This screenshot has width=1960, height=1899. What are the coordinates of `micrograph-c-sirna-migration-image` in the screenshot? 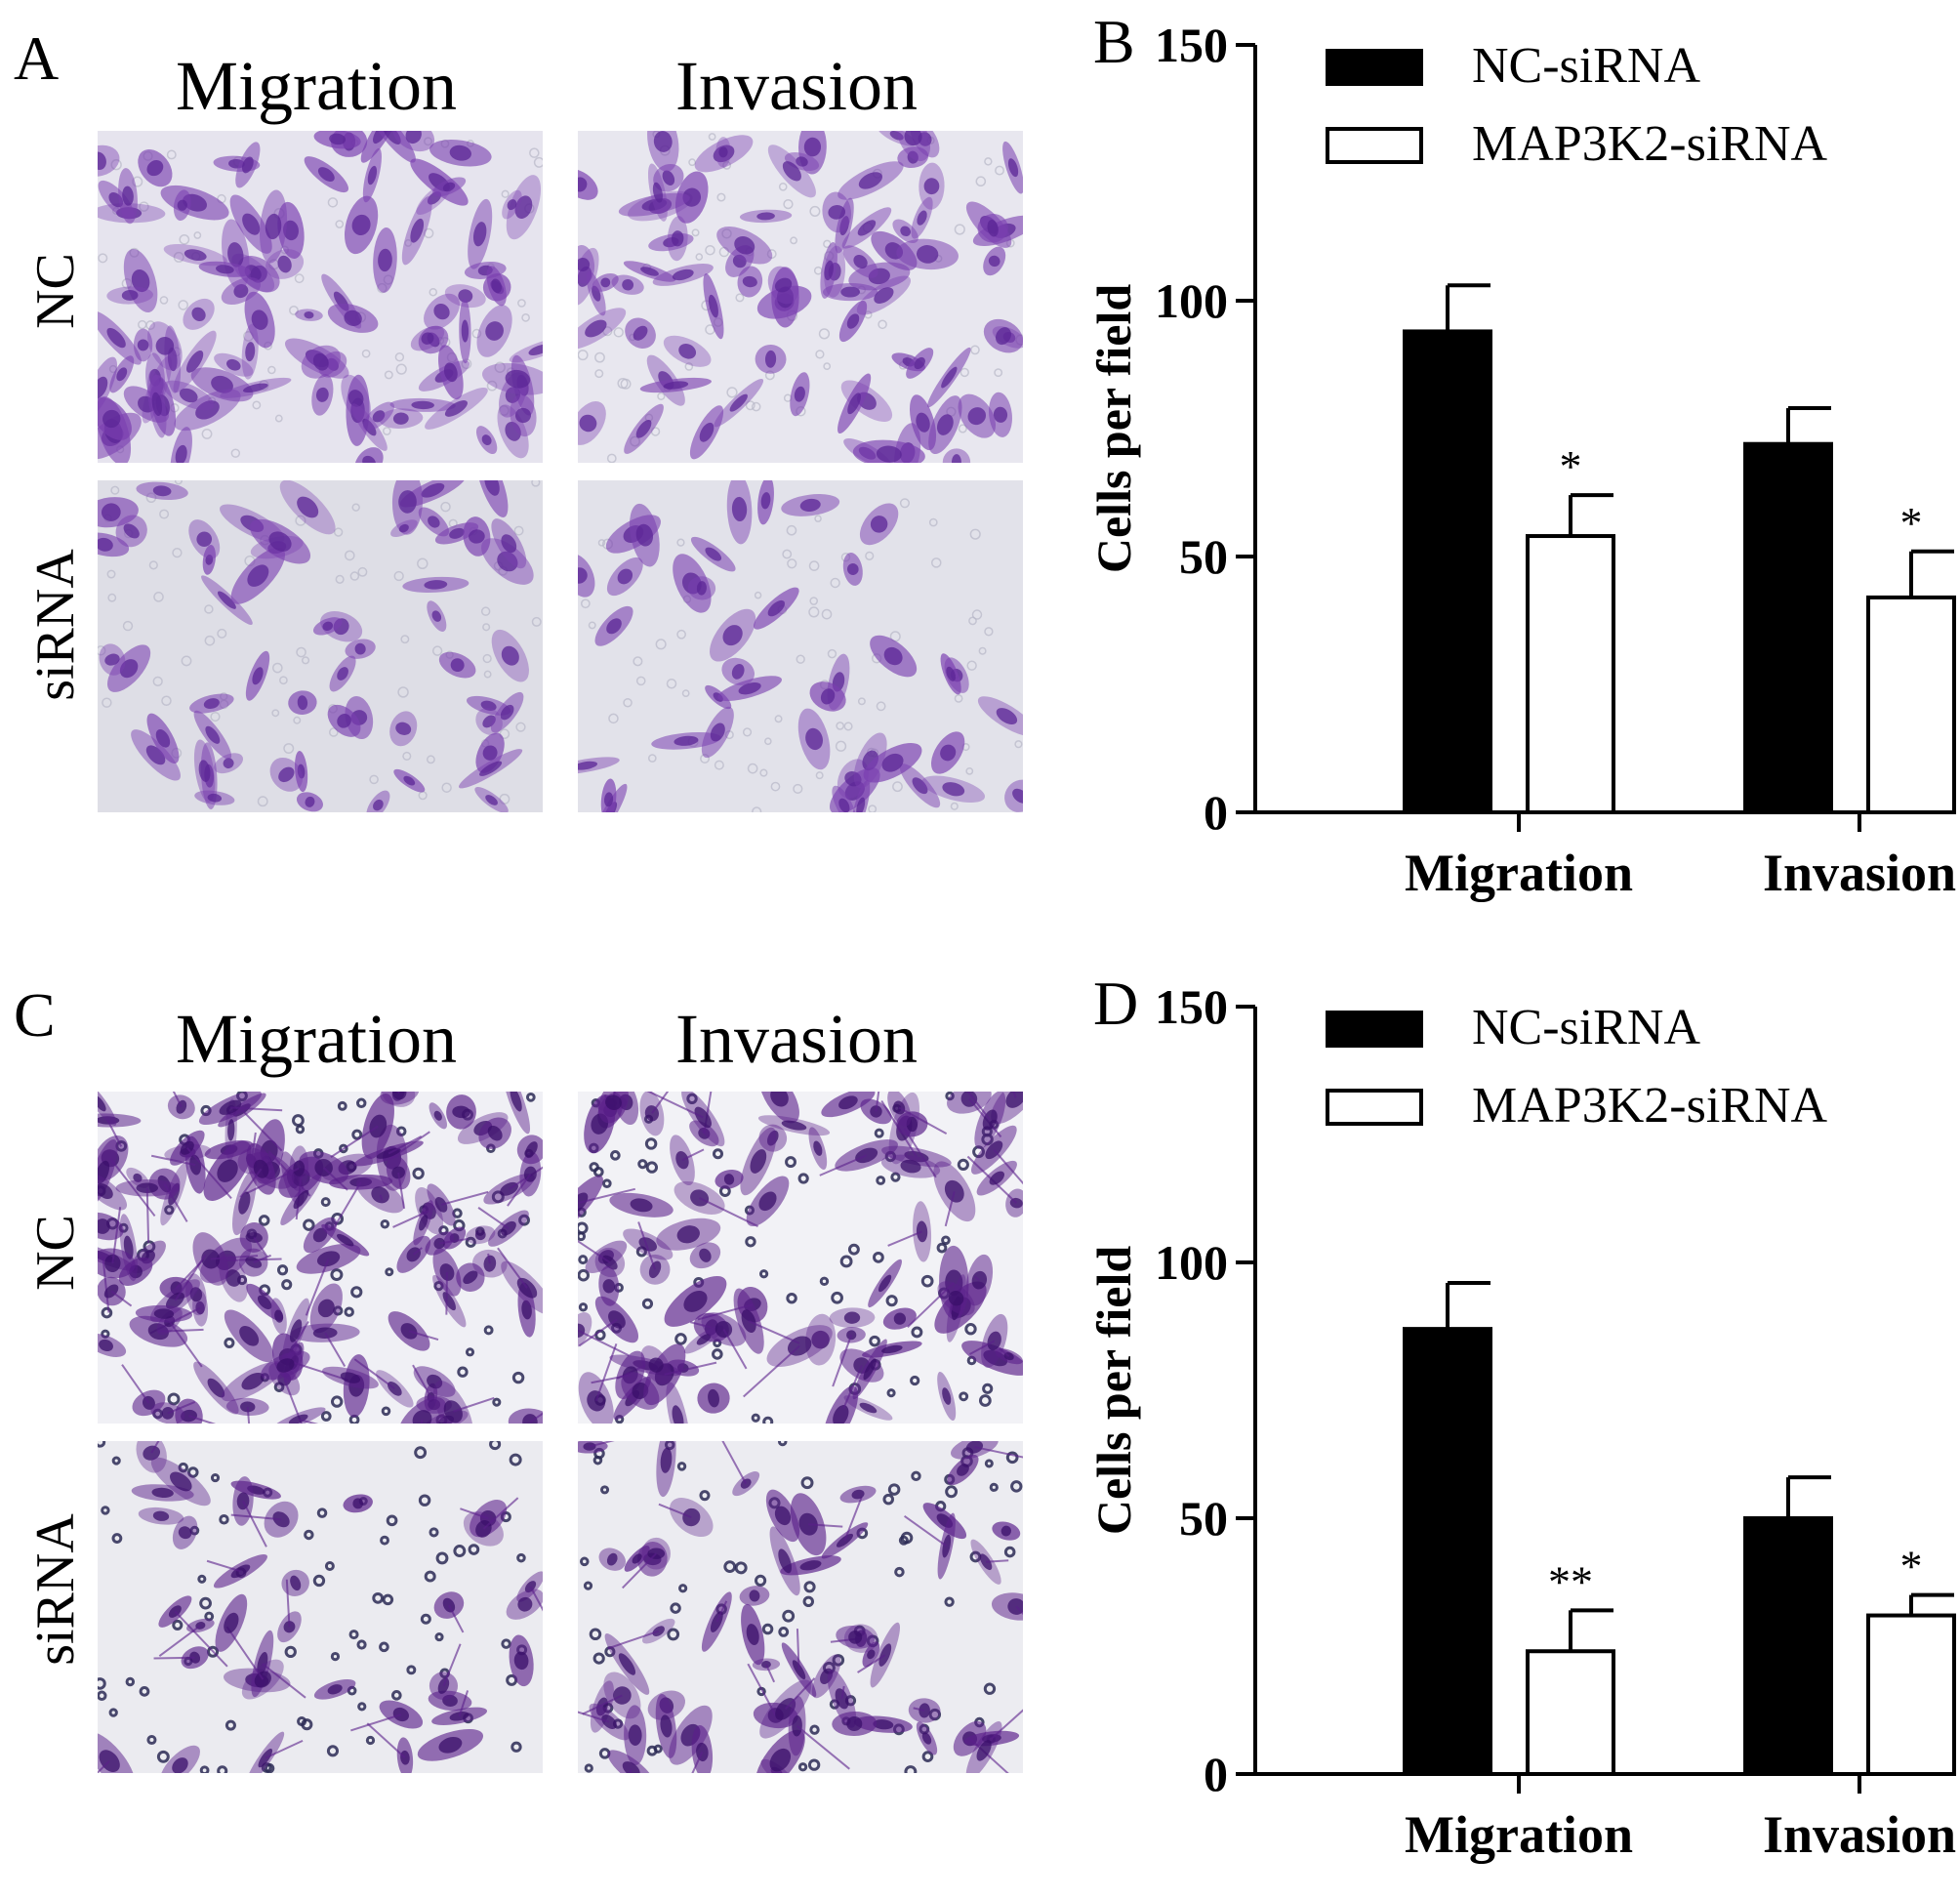 It's located at (321, 1607).